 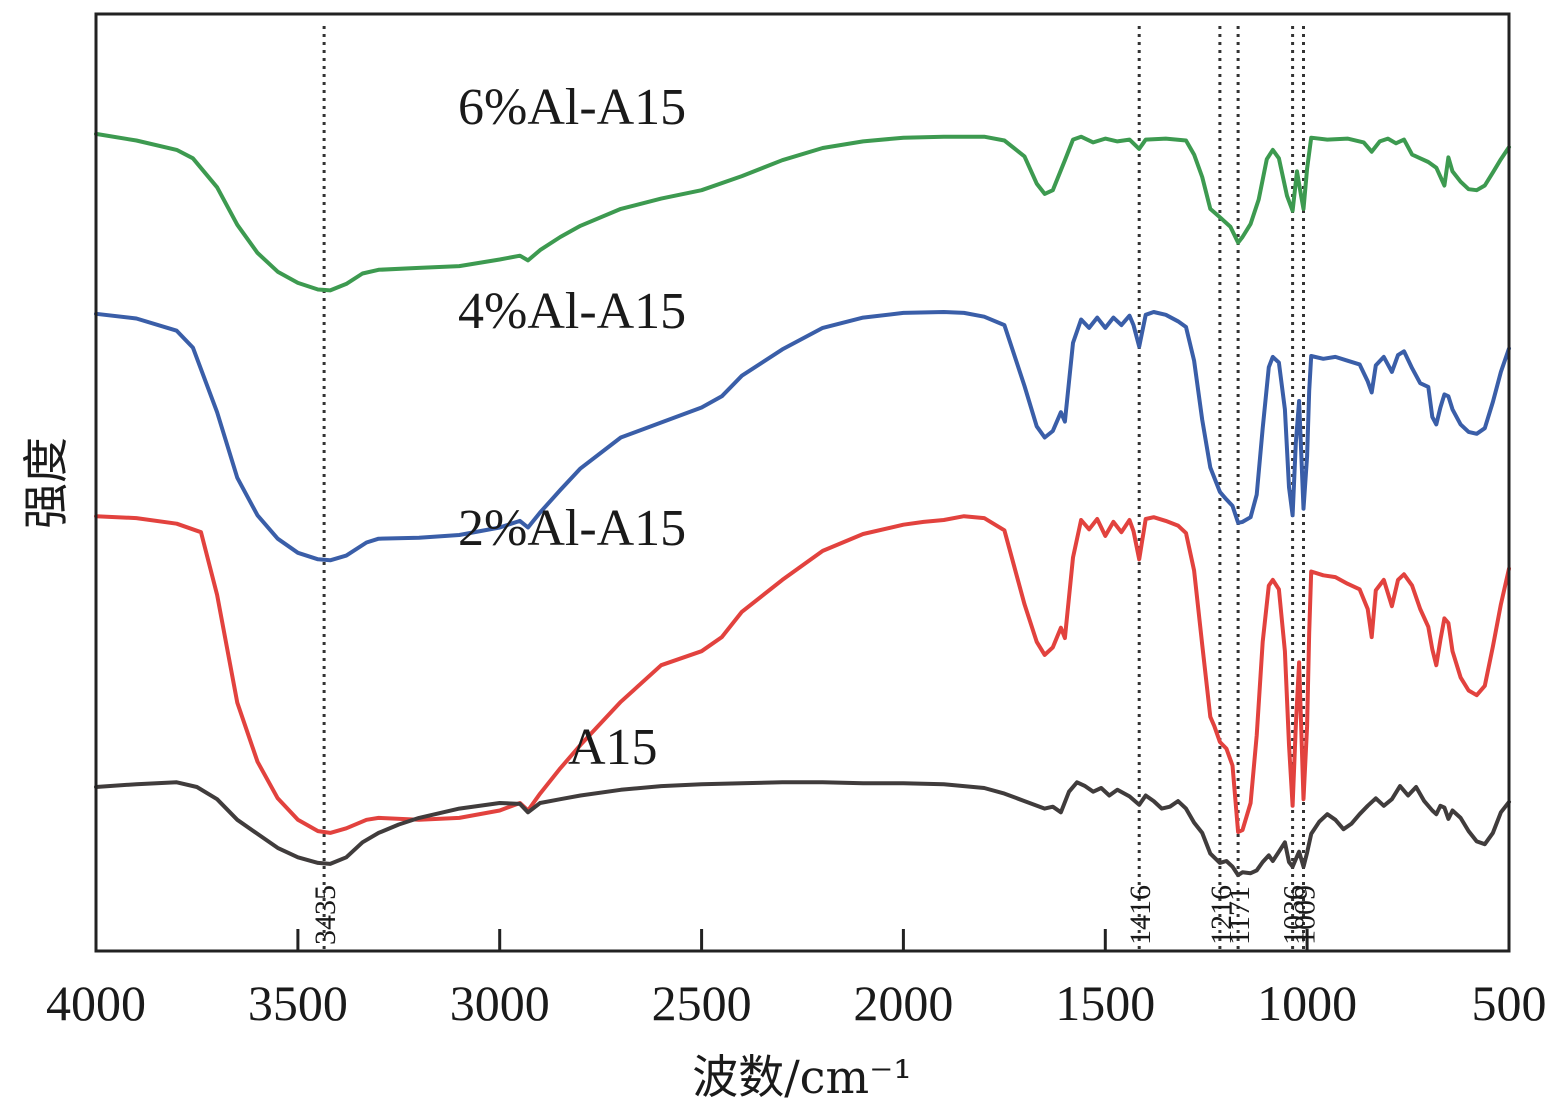 I want to click on peak-label-1171: 1171, so click(x=1239, y=915).